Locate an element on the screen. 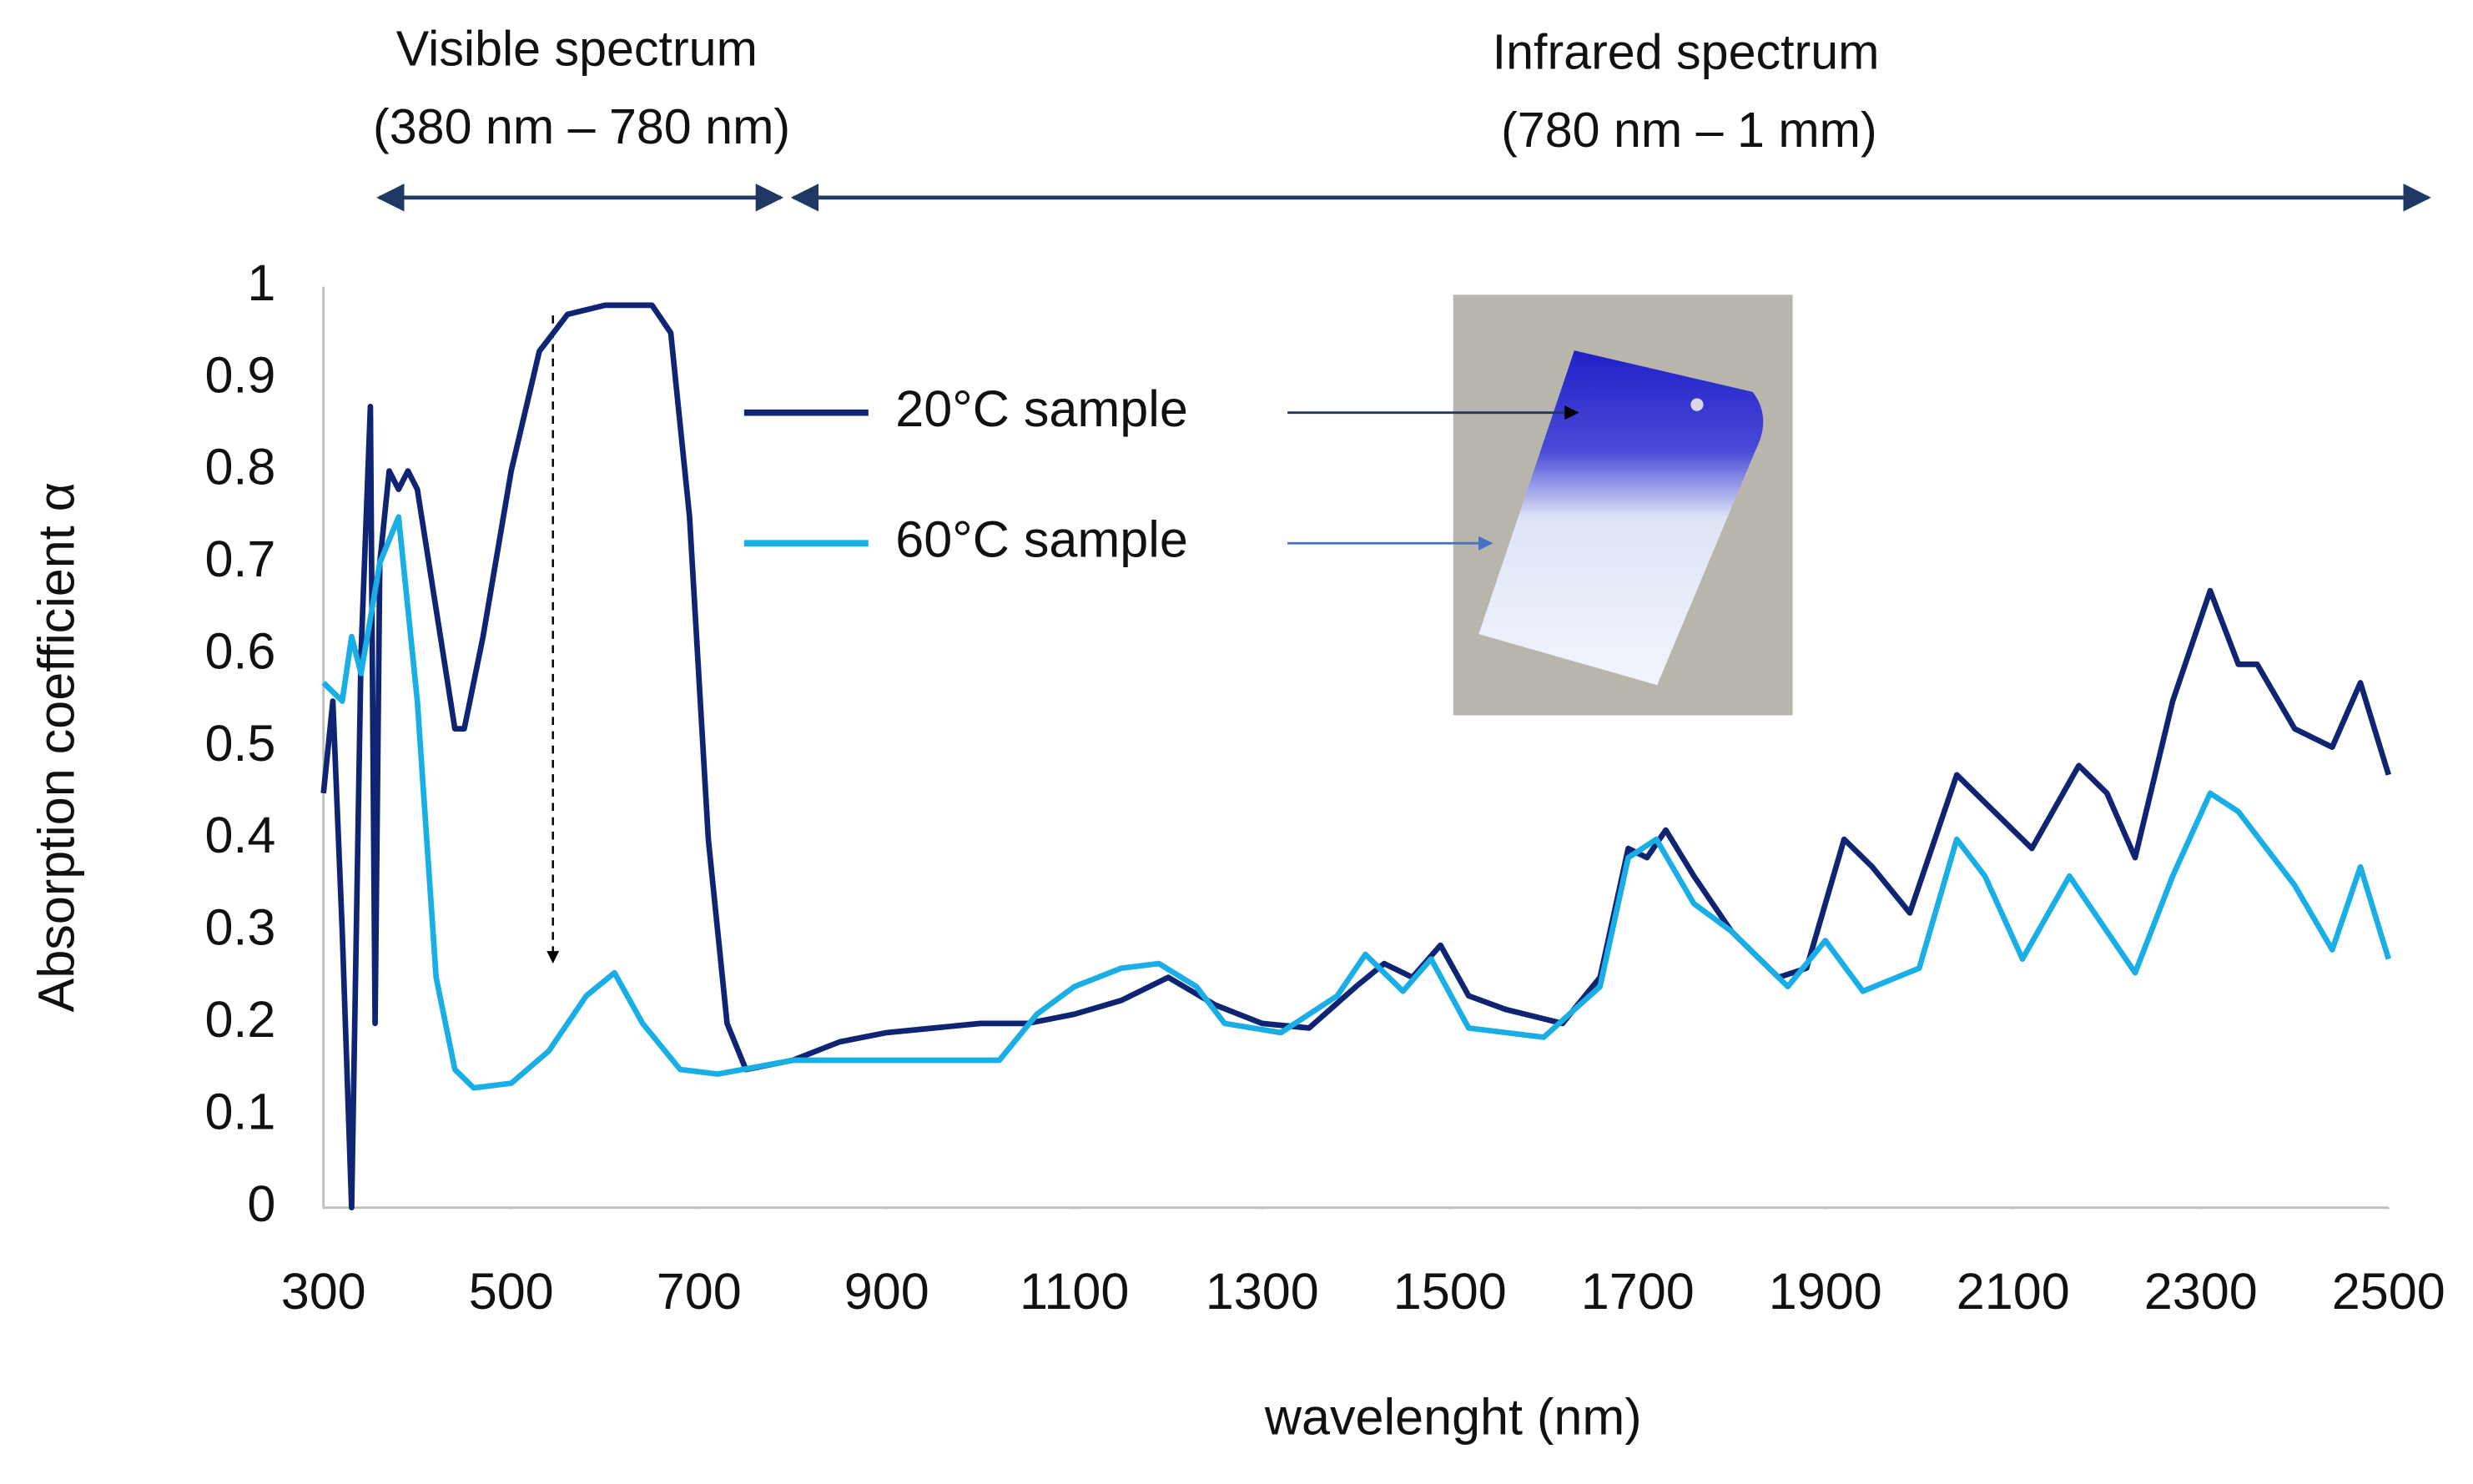  x-tick-label: 300 is located at coordinates (323, 1292).